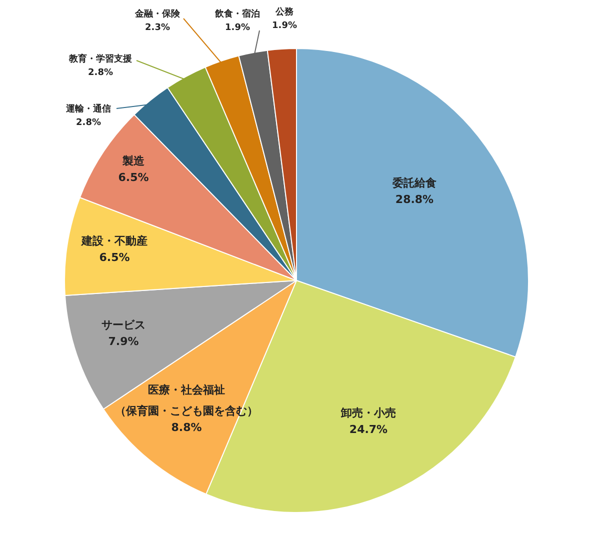 The image size is (591, 551). What do you see at coordinates (134, 161) in the screenshot?
I see `slice-label: 製造` at bounding box center [134, 161].